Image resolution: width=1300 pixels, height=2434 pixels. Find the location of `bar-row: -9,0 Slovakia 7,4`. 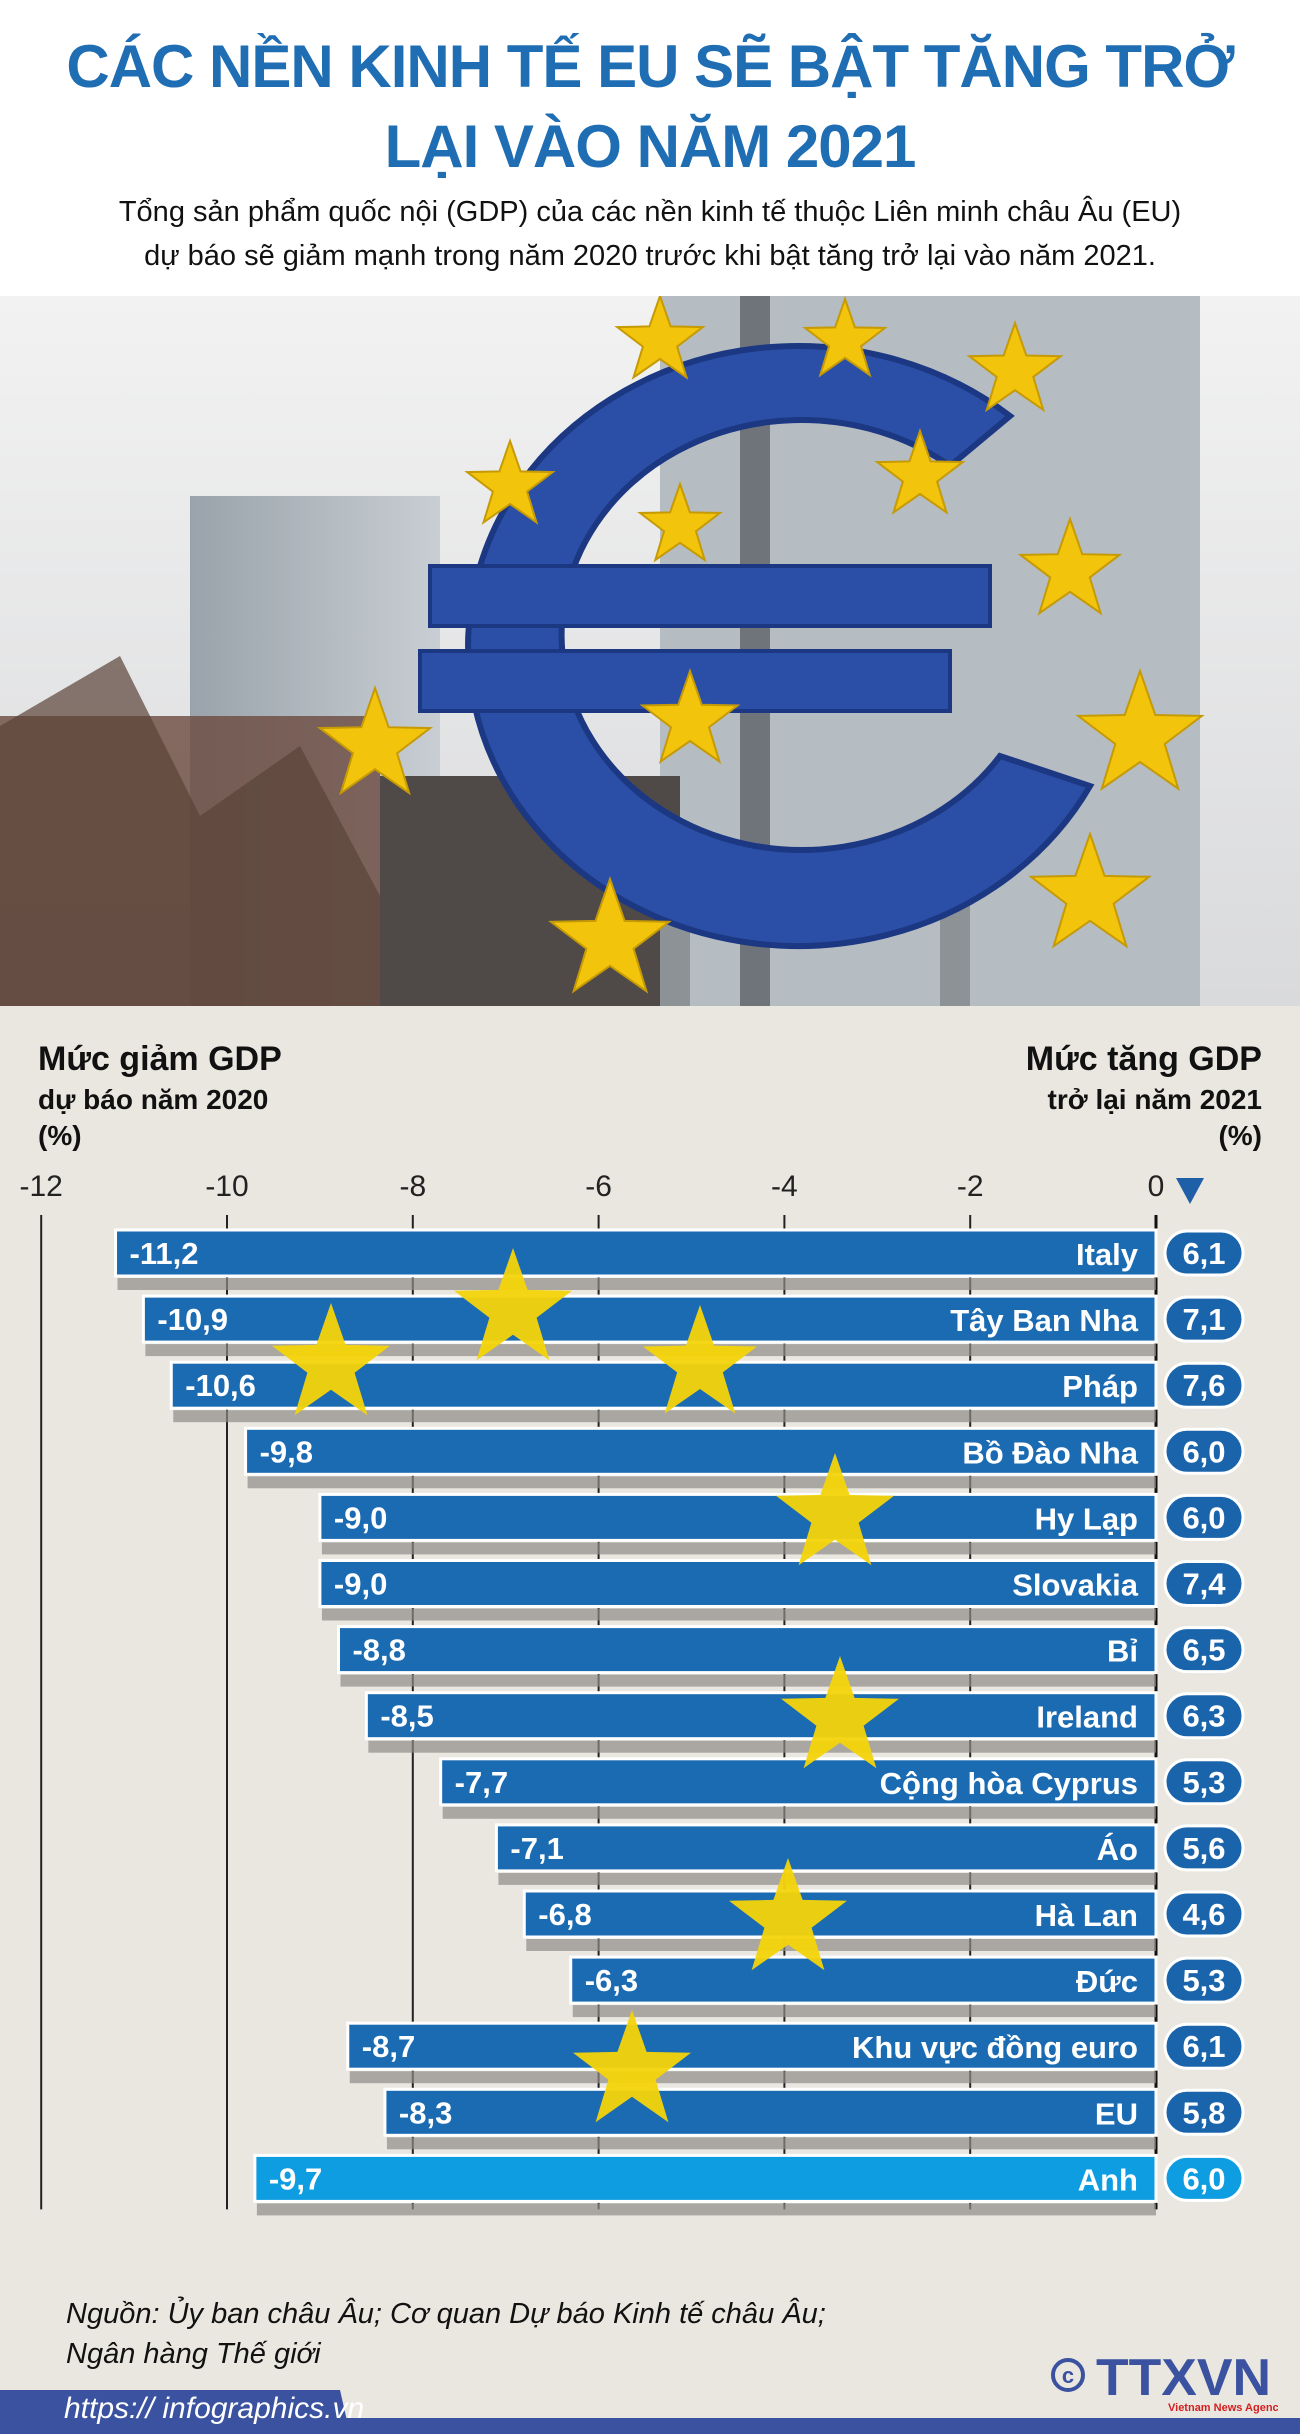

bar-row: -9,0 Slovakia 7,4 is located at coordinates (781, 1590).